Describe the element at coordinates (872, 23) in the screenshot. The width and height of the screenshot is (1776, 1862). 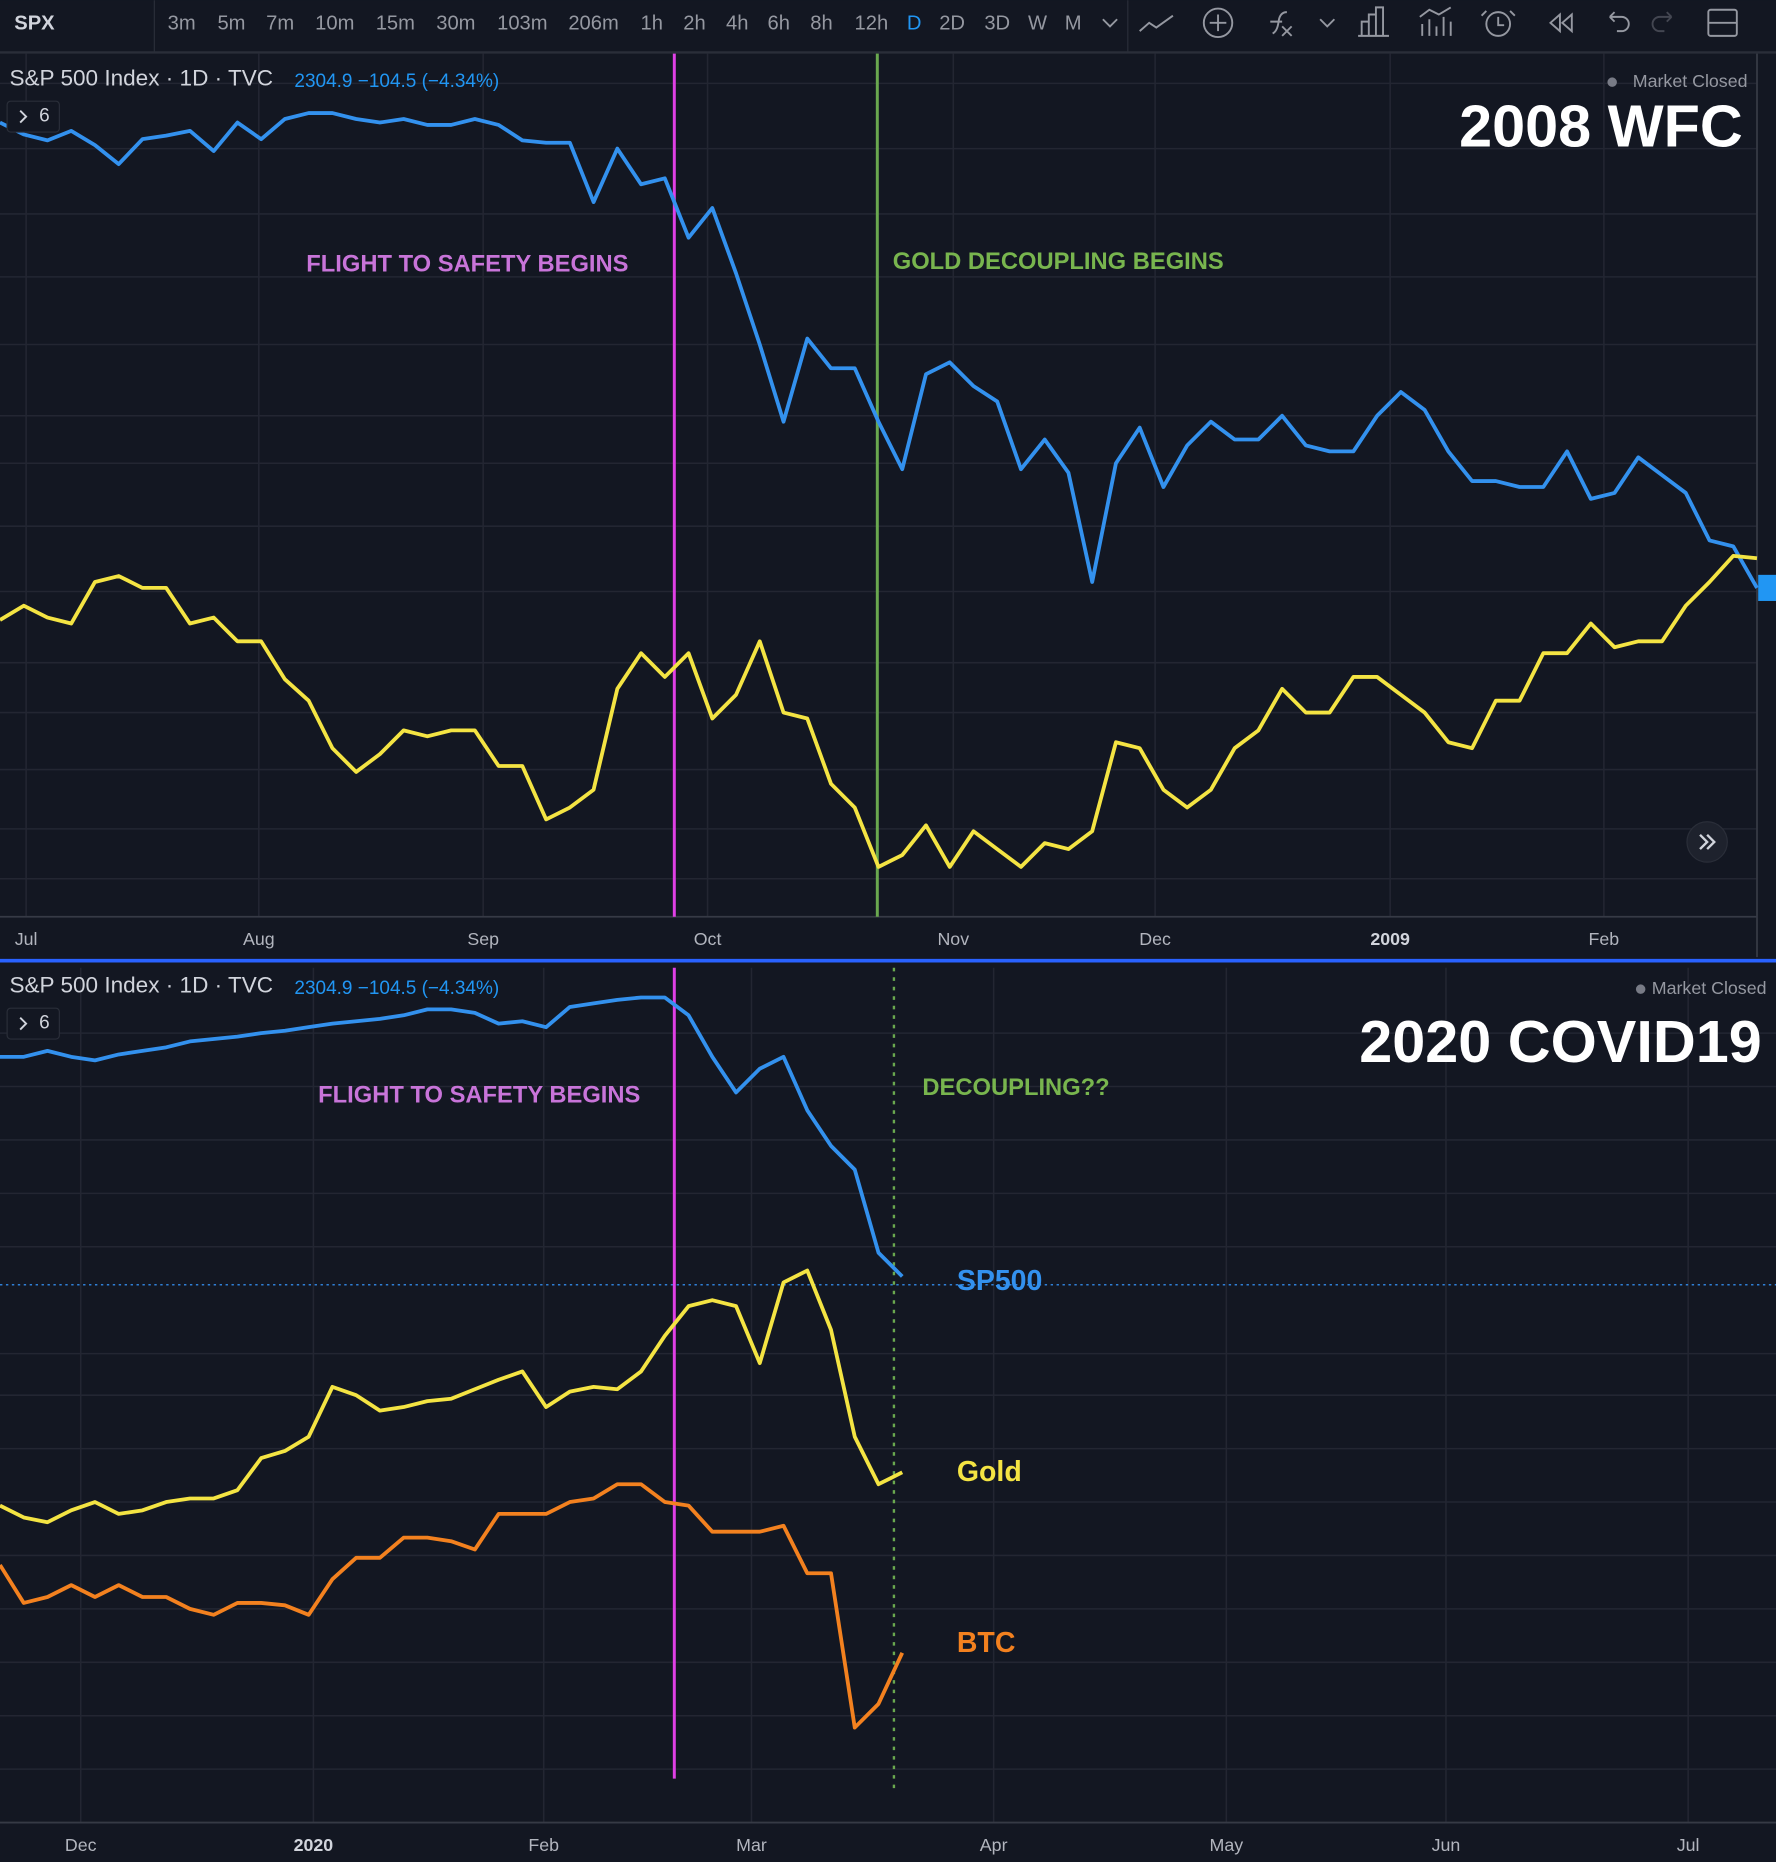
I see `interval-button: 12h` at that location.